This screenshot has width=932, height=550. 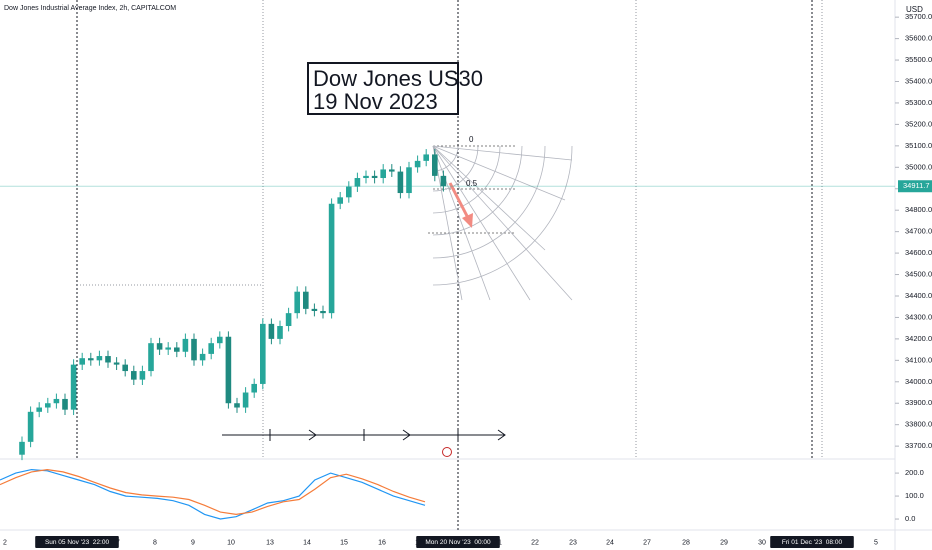 What do you see at coordinates (213, 494) in the screenshot?
I see `osc-line` at bounding box center [213, 494].